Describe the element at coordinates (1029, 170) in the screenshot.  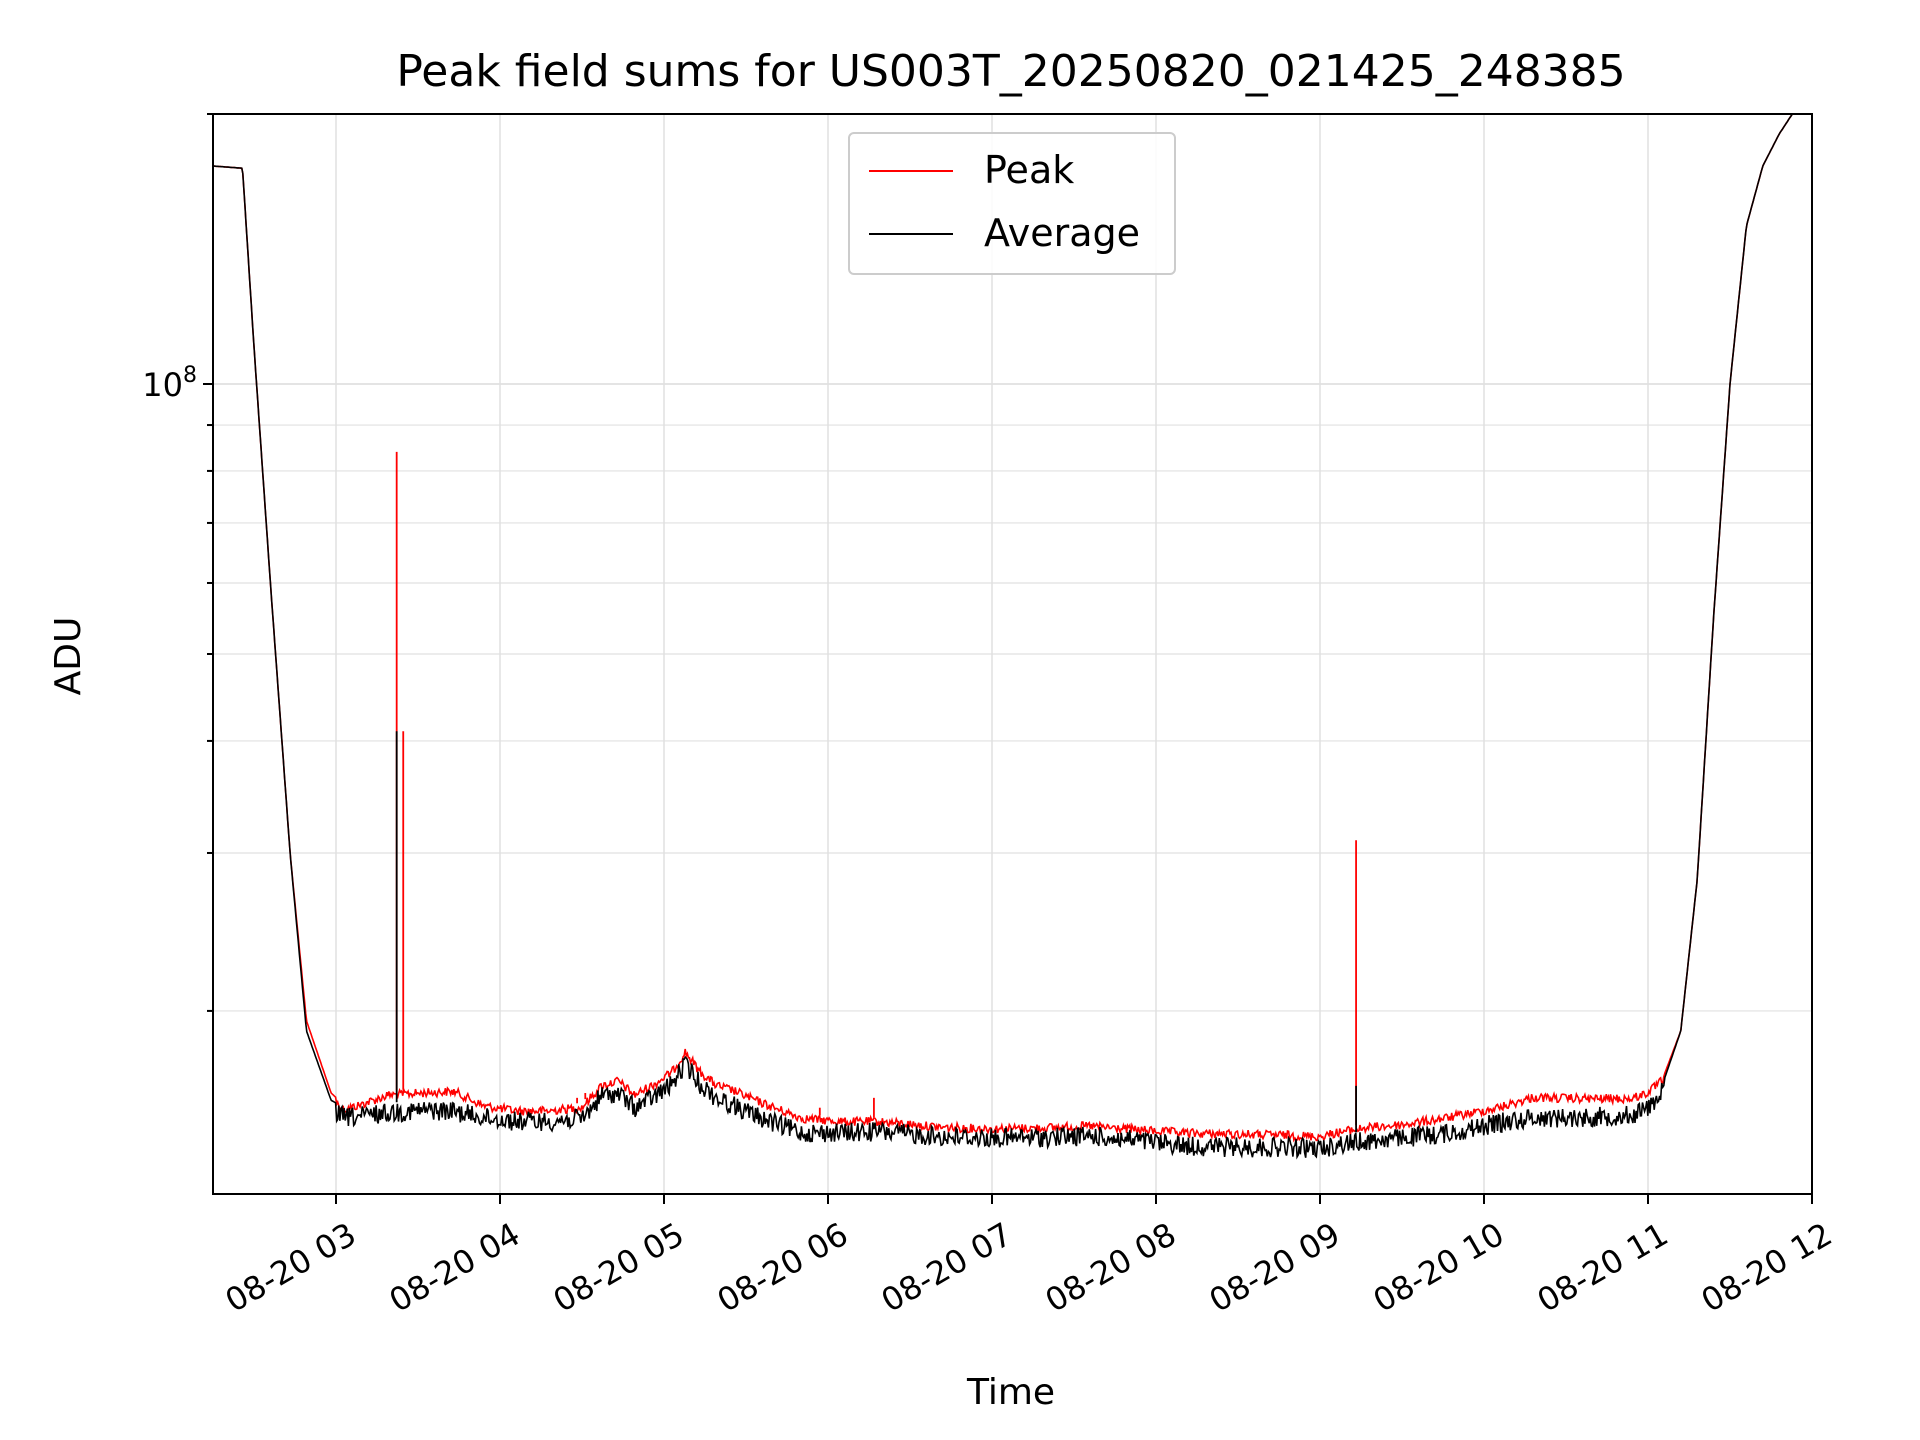
I see `legend-label-peak: Peak` at that location.